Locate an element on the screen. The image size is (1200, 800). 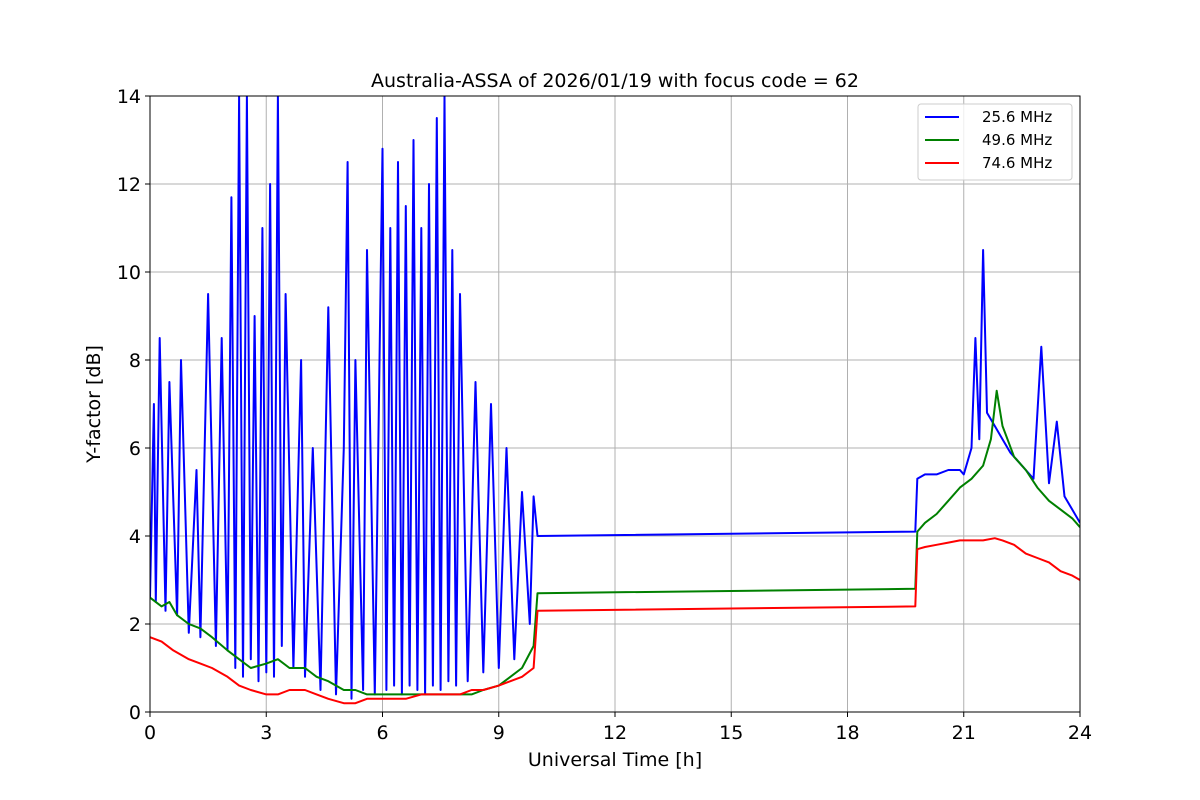
x-tick-label: 6 is located at coordinates (382, 733).